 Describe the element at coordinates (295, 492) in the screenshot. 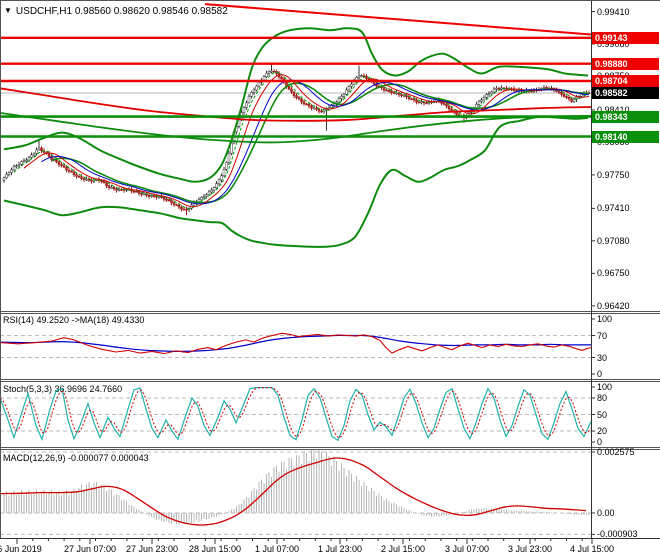

I see `macd-panel` at that location.